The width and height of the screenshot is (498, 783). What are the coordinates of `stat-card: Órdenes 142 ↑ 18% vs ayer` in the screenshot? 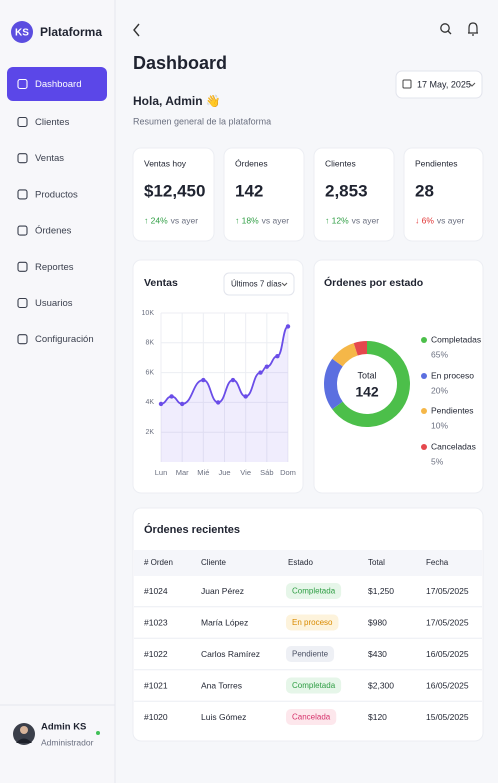 It's located at (264, 194).